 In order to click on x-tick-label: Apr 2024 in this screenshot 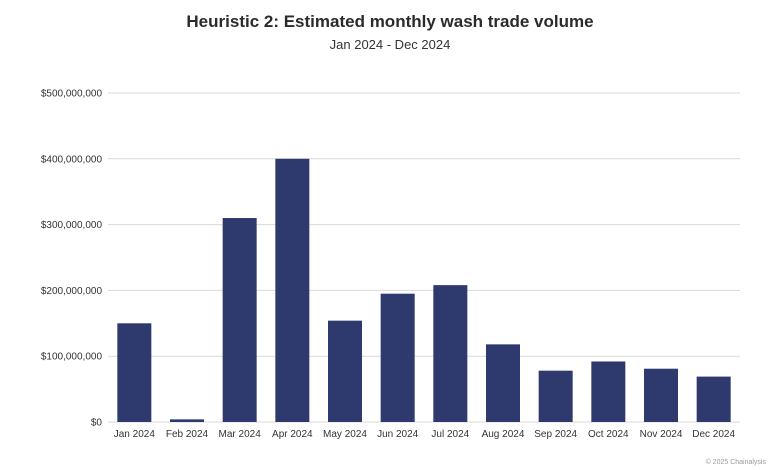, I will do `click(292, 434)`.